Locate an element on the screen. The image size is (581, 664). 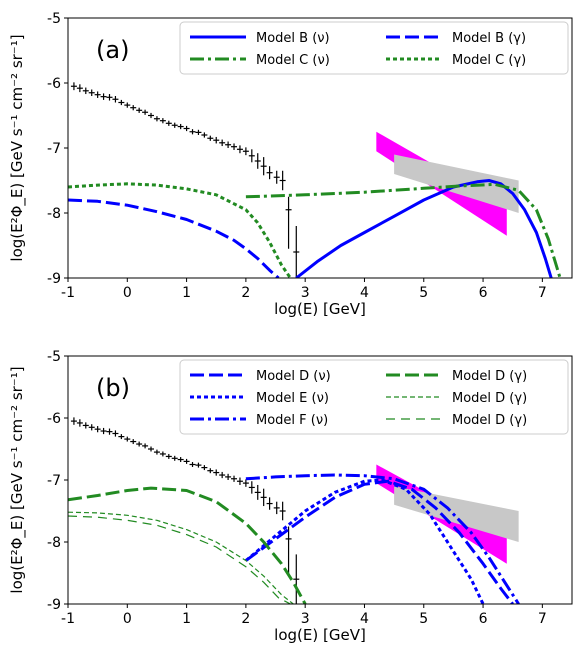
panel-label: (b) is located at coordinates (113, 388).